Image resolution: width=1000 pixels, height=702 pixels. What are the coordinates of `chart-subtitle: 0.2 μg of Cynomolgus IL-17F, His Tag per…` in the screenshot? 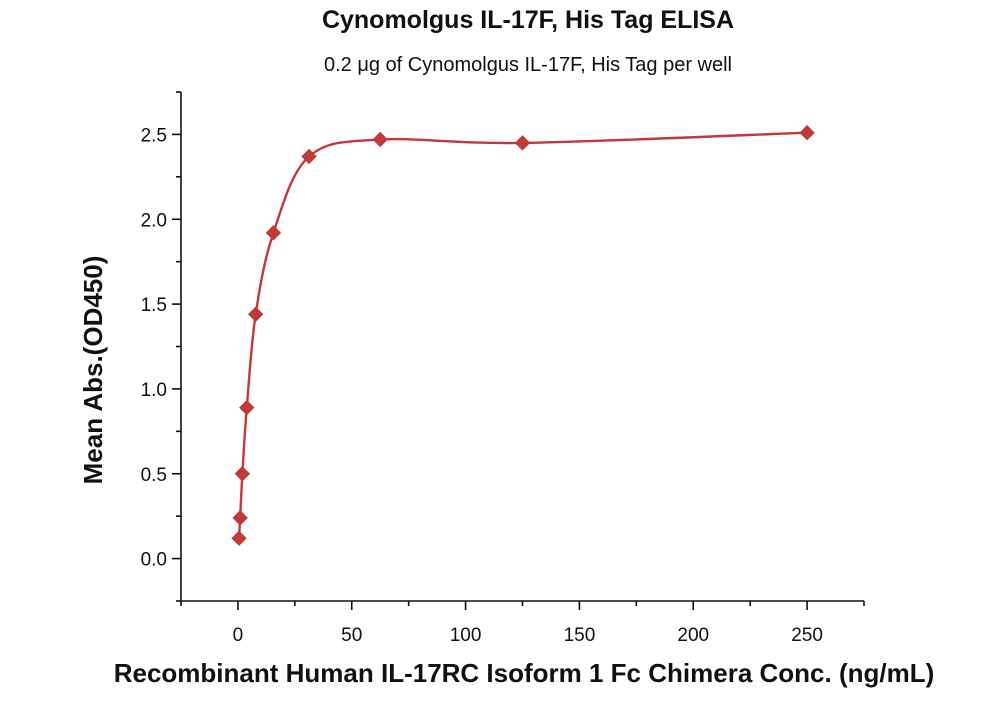 It's located at (528, 65).